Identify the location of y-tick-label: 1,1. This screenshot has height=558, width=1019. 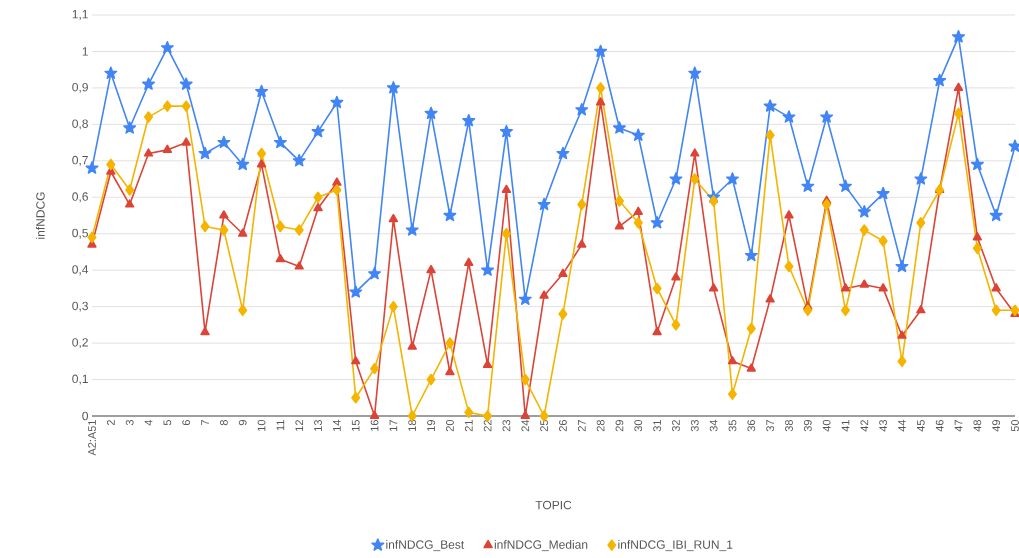
(80, 15).